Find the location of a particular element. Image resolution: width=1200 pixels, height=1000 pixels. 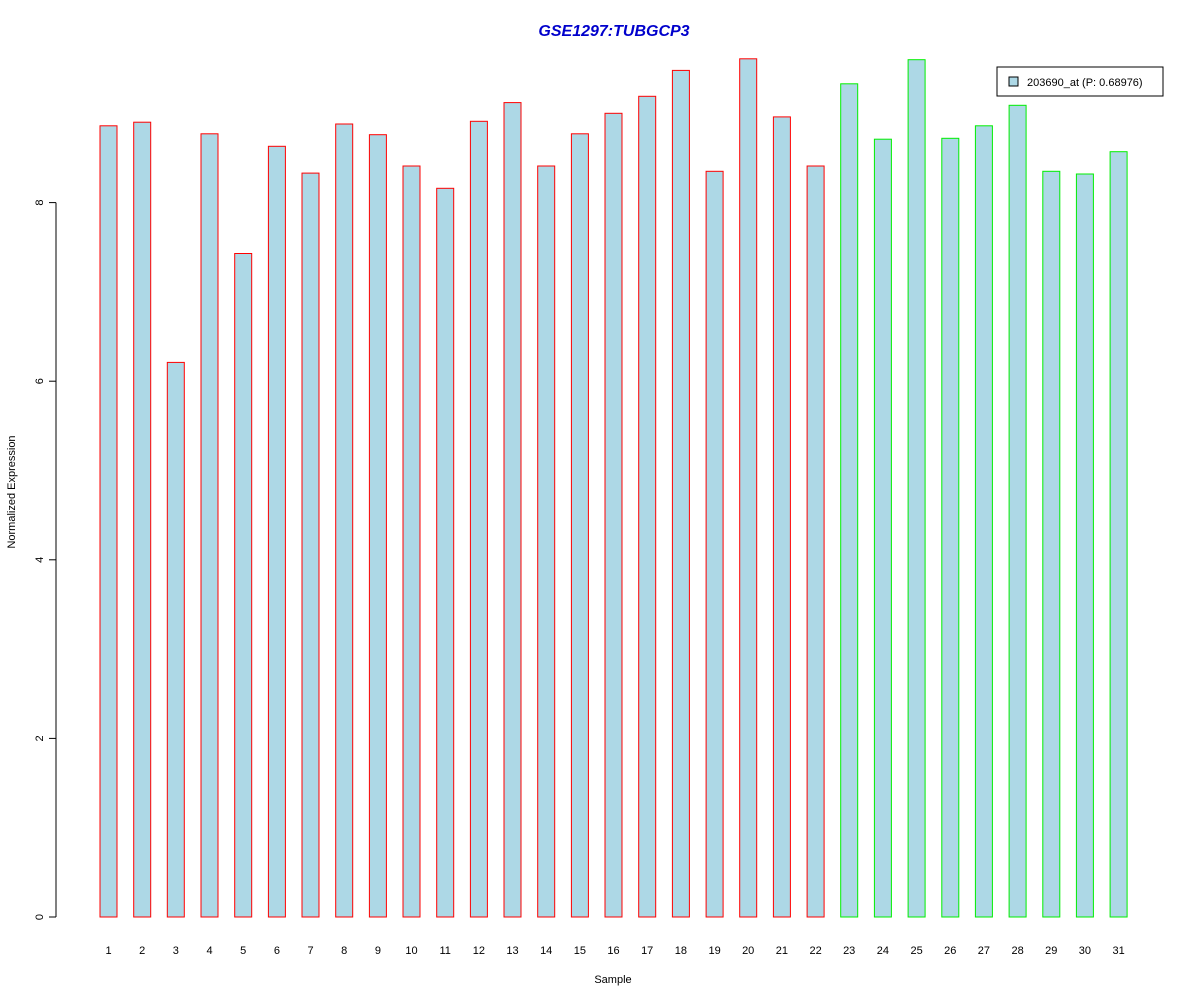

x-tick-label: 8 is located at coordinates (344, 951).